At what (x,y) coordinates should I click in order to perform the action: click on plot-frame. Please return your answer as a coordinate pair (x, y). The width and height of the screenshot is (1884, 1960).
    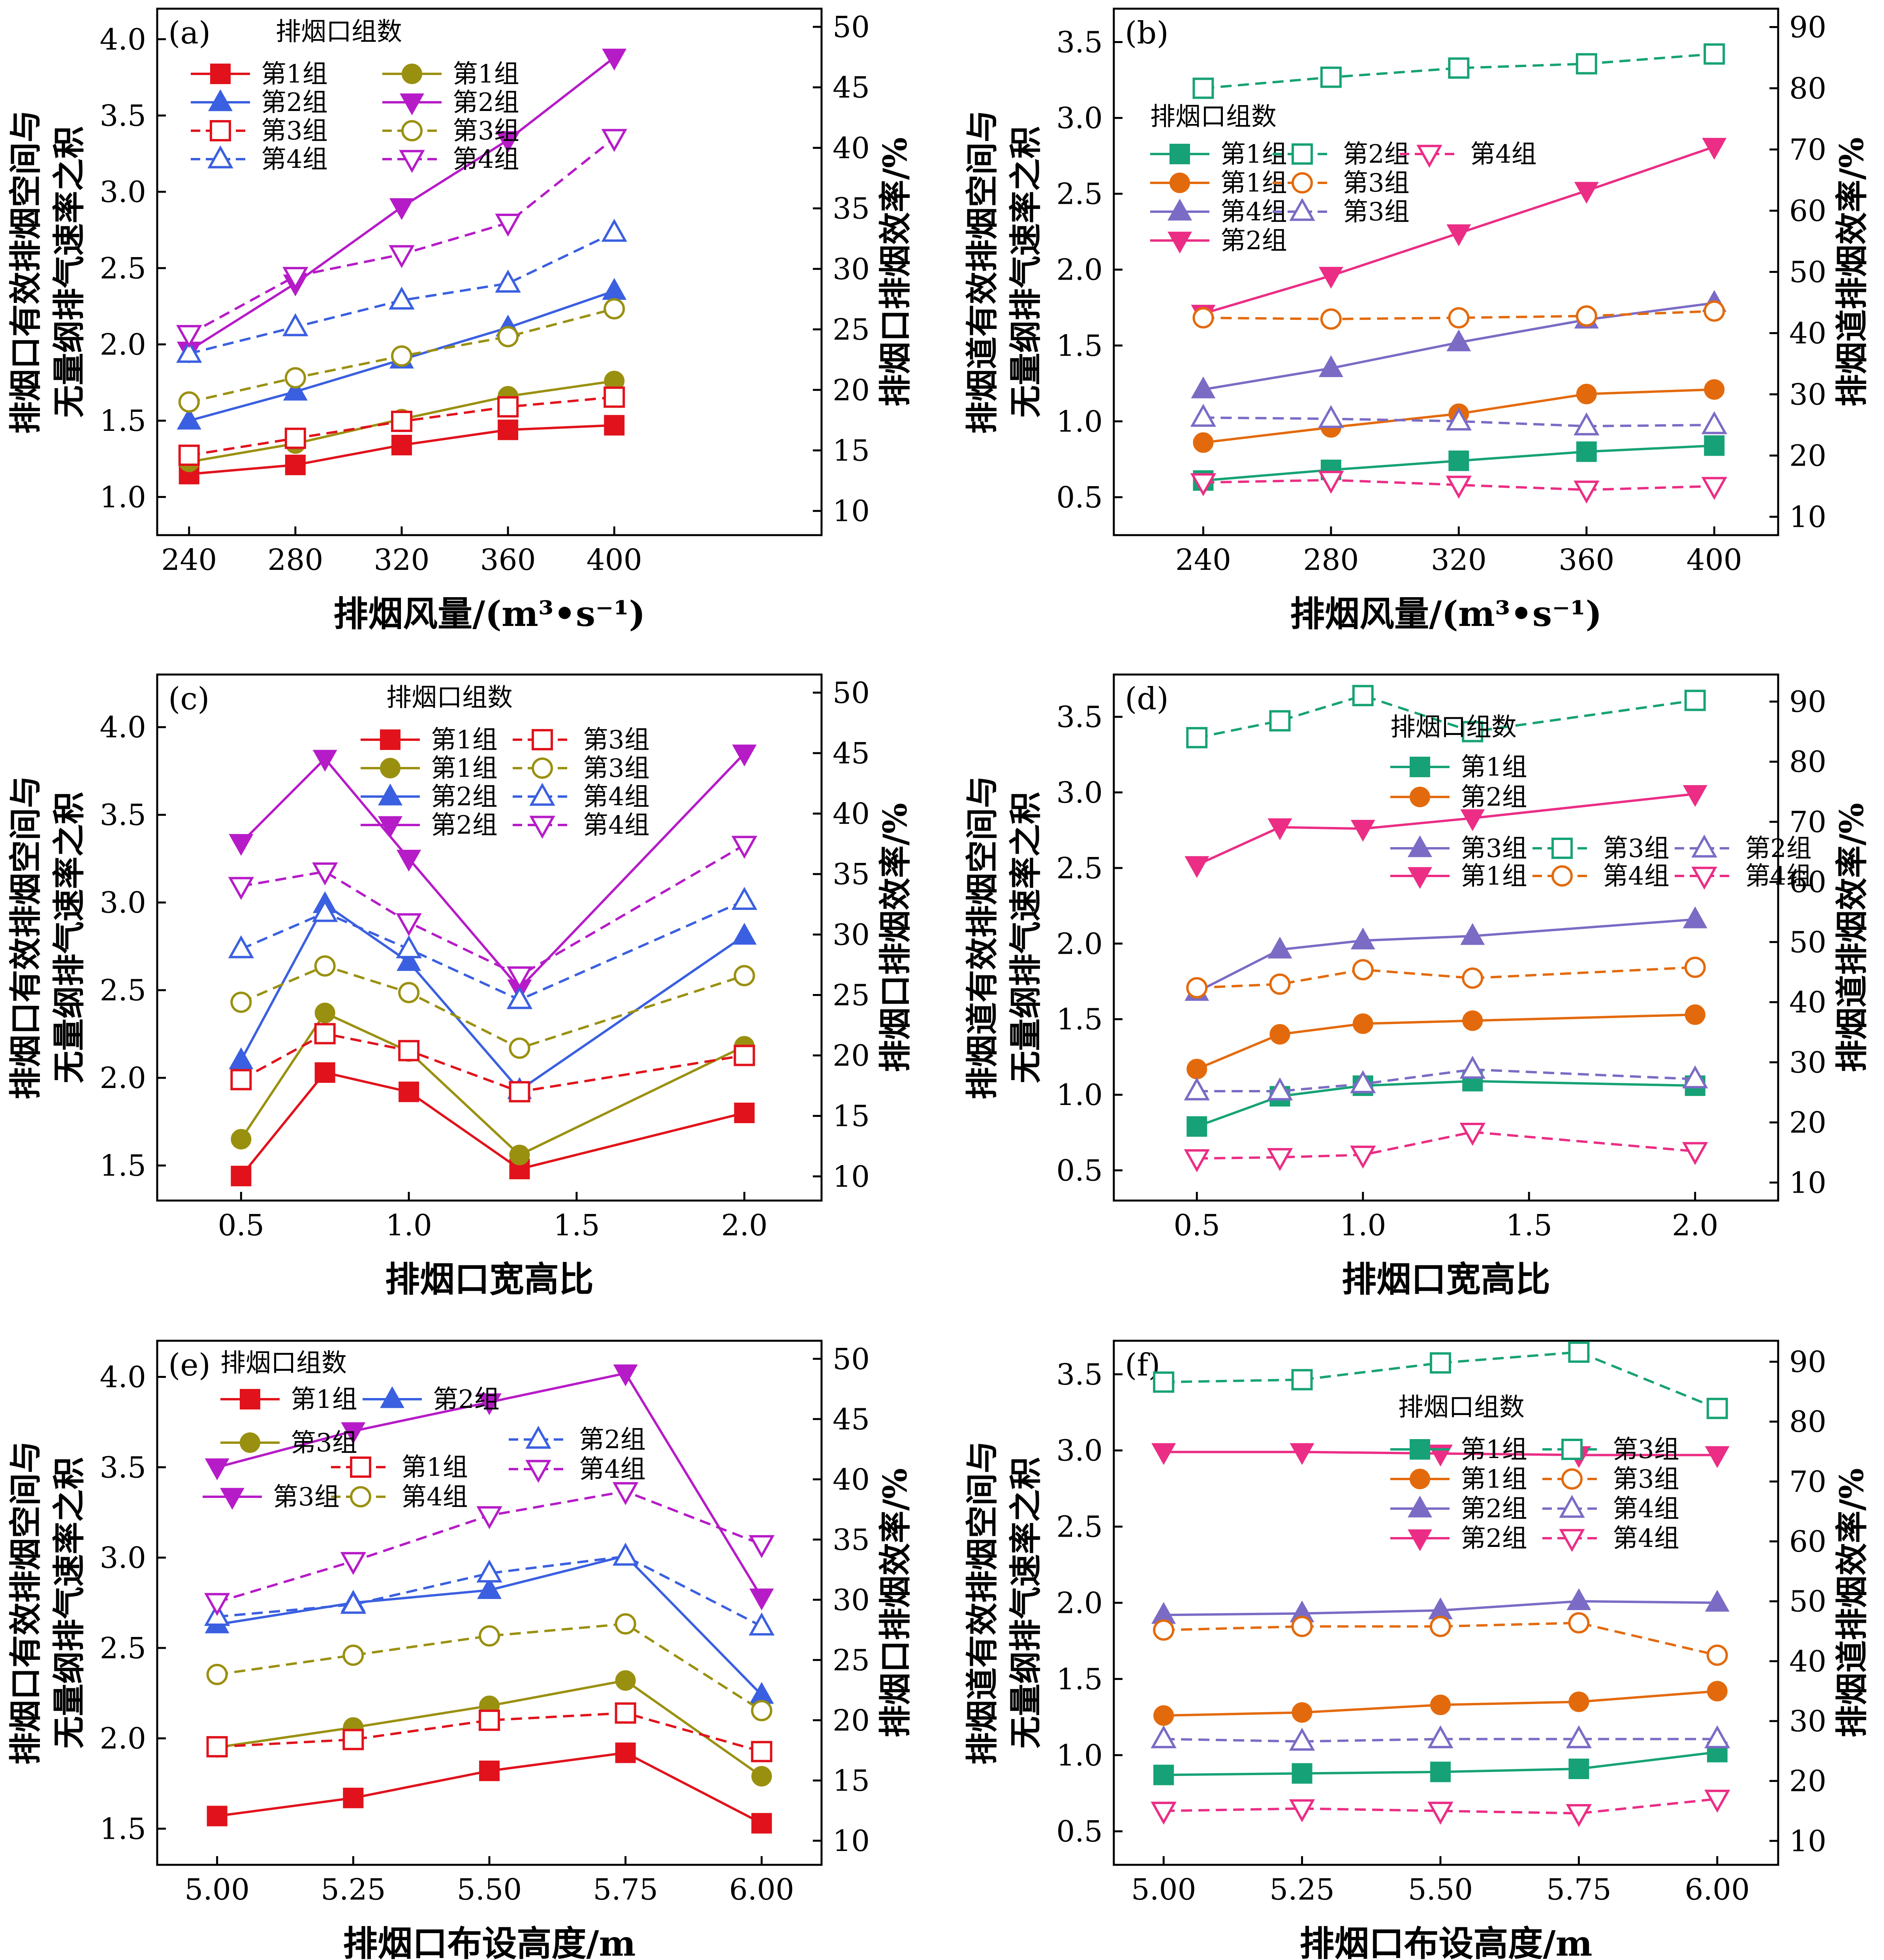
    Looking at the image, I should click on (489, 1603).